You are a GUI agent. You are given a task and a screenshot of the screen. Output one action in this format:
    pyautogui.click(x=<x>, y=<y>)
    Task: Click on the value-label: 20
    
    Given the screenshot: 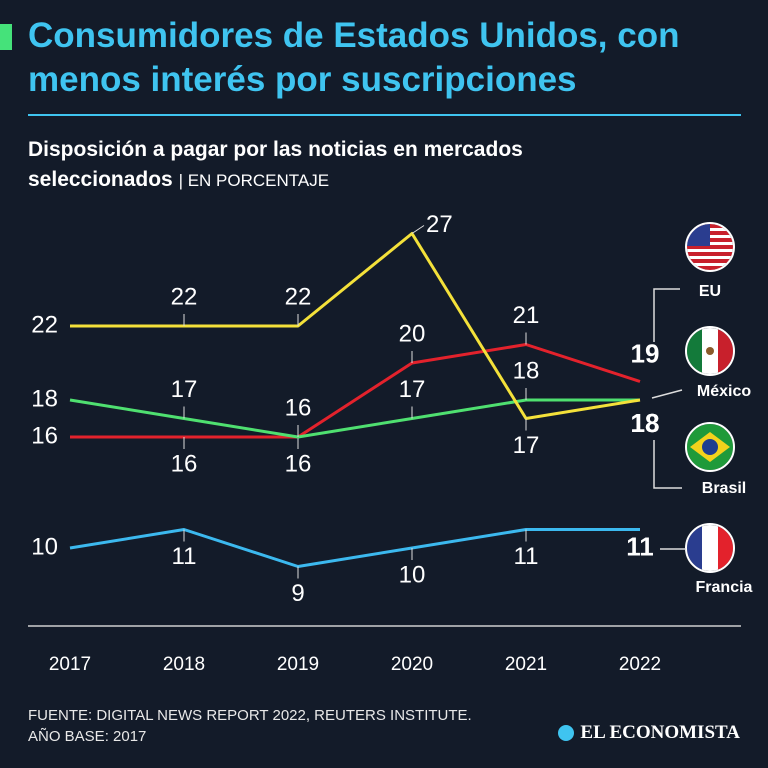 What is the action you would take?
    pyautogui.click(x=412, y=333)
    